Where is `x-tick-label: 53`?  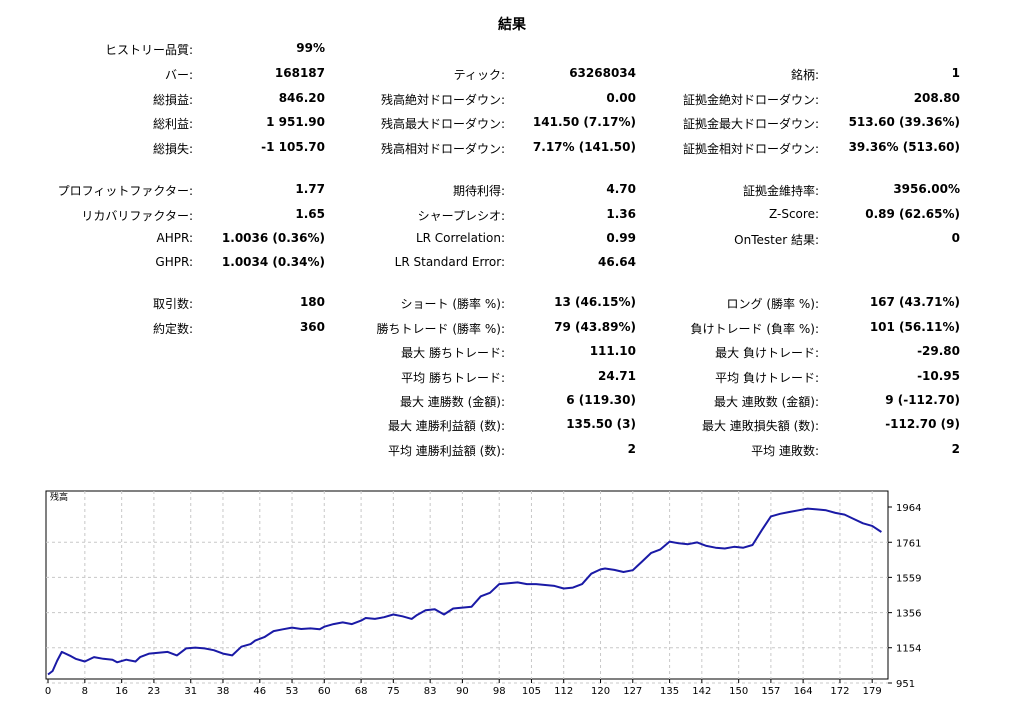 x-tick-label: 53 is located at coordinates (292, 691).